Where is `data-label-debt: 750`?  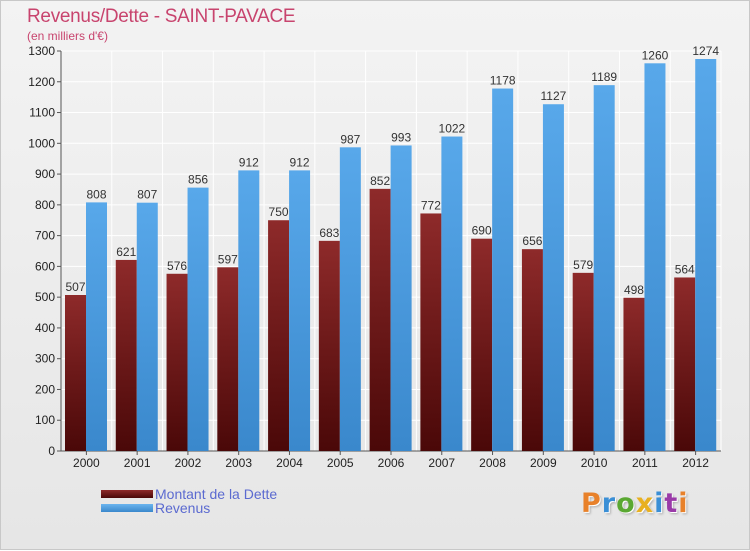 data-label-debt: 750 is located at coordinates (279, 212).